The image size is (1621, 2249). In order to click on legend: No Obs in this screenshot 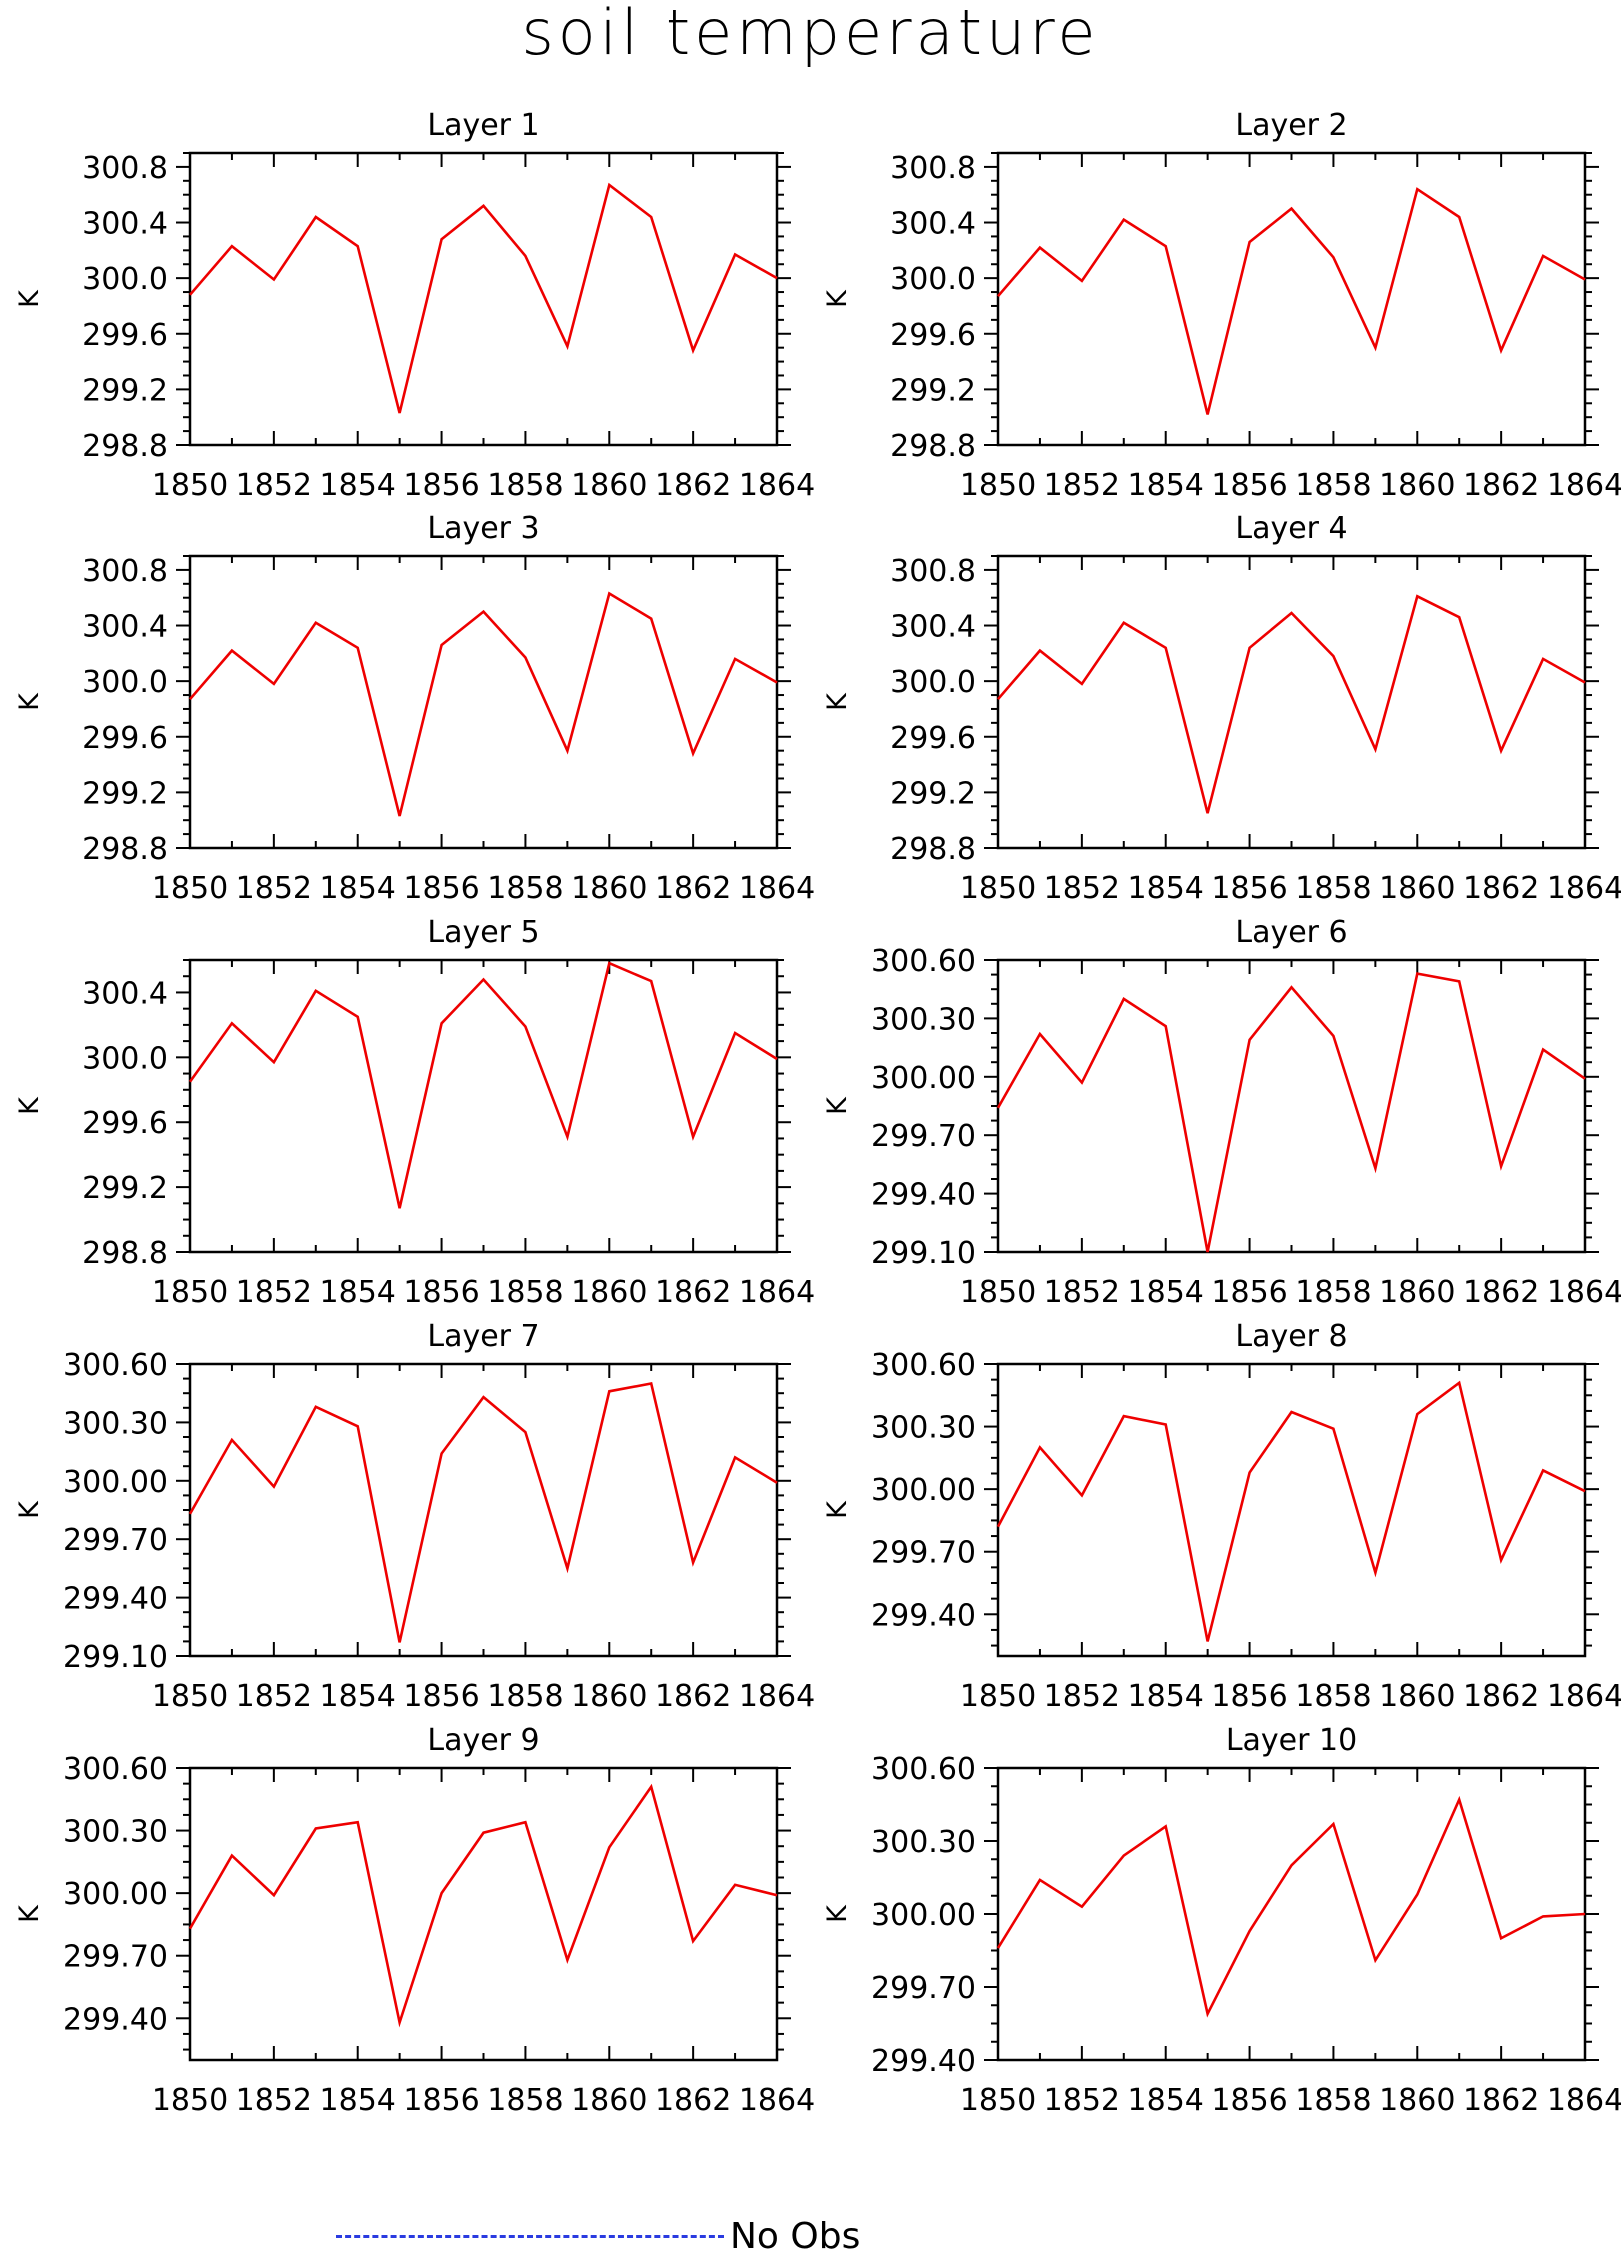, I will do `click(686, 2230)`.